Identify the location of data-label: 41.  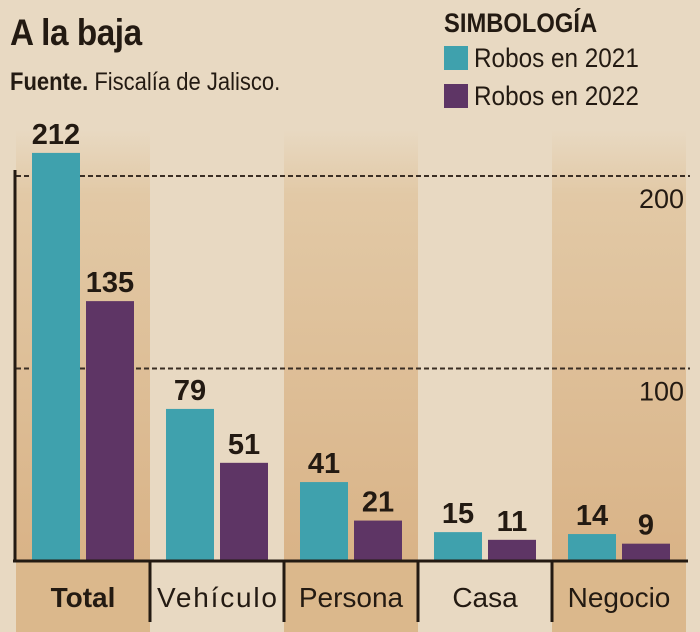
(324, 464).